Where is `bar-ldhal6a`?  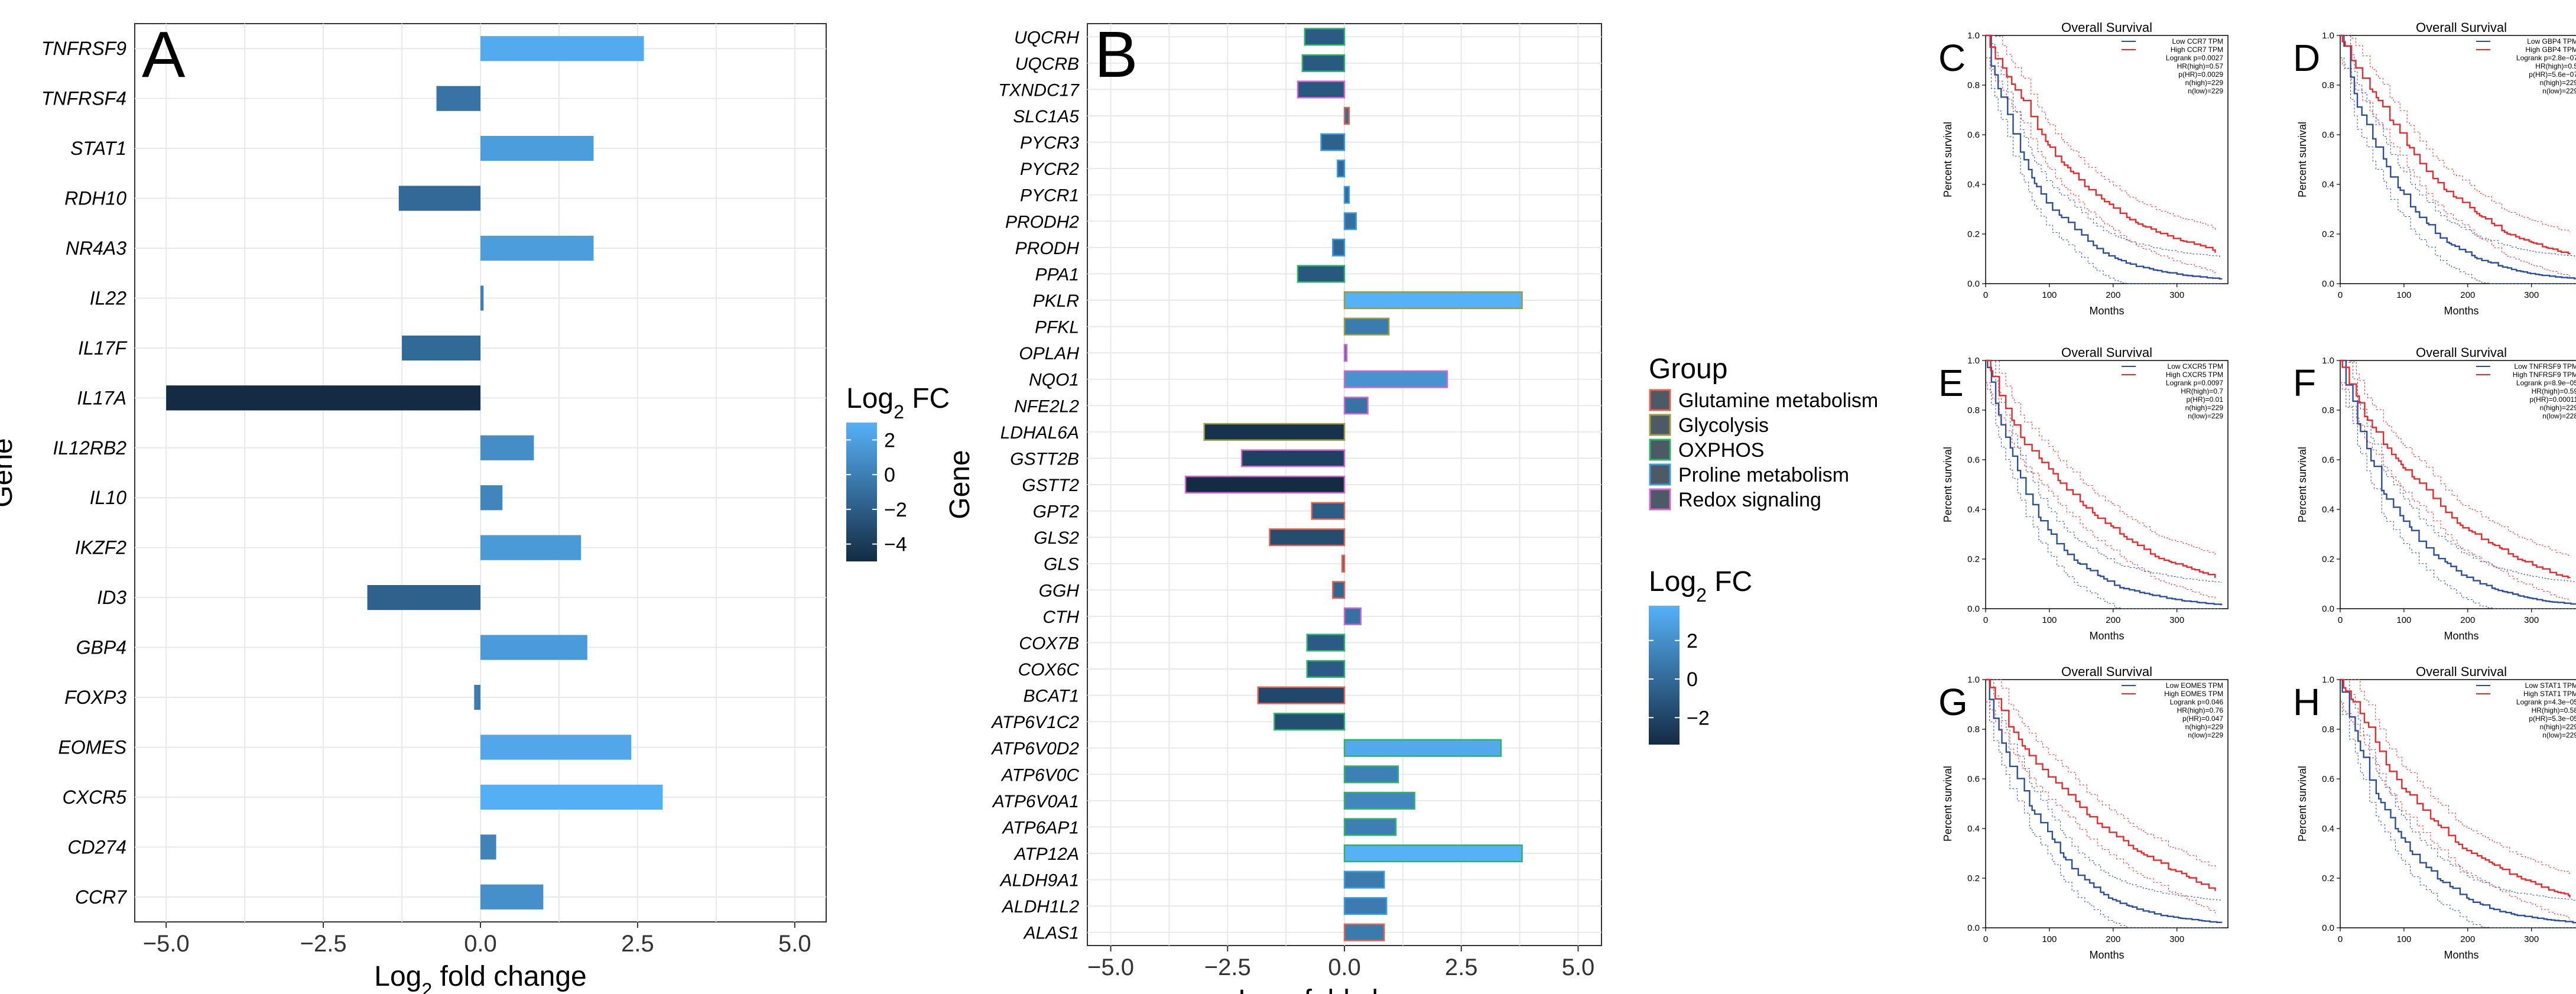 bar-ldhal6a is located at coordinates (1274, 432).